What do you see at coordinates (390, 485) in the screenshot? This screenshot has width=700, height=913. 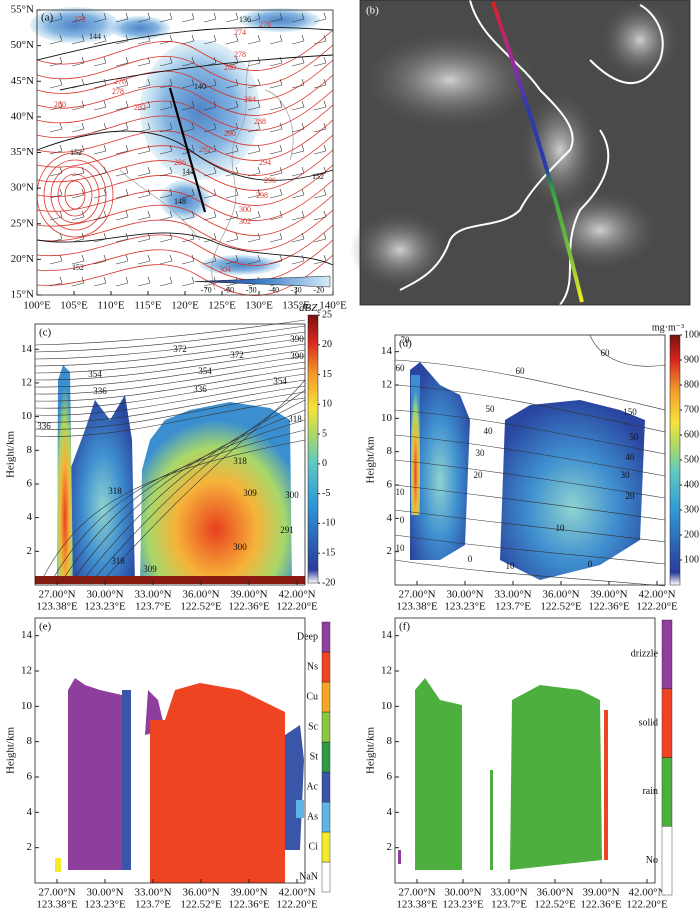 I see `y-tick-label: 6` at bounding box center [390, 485].